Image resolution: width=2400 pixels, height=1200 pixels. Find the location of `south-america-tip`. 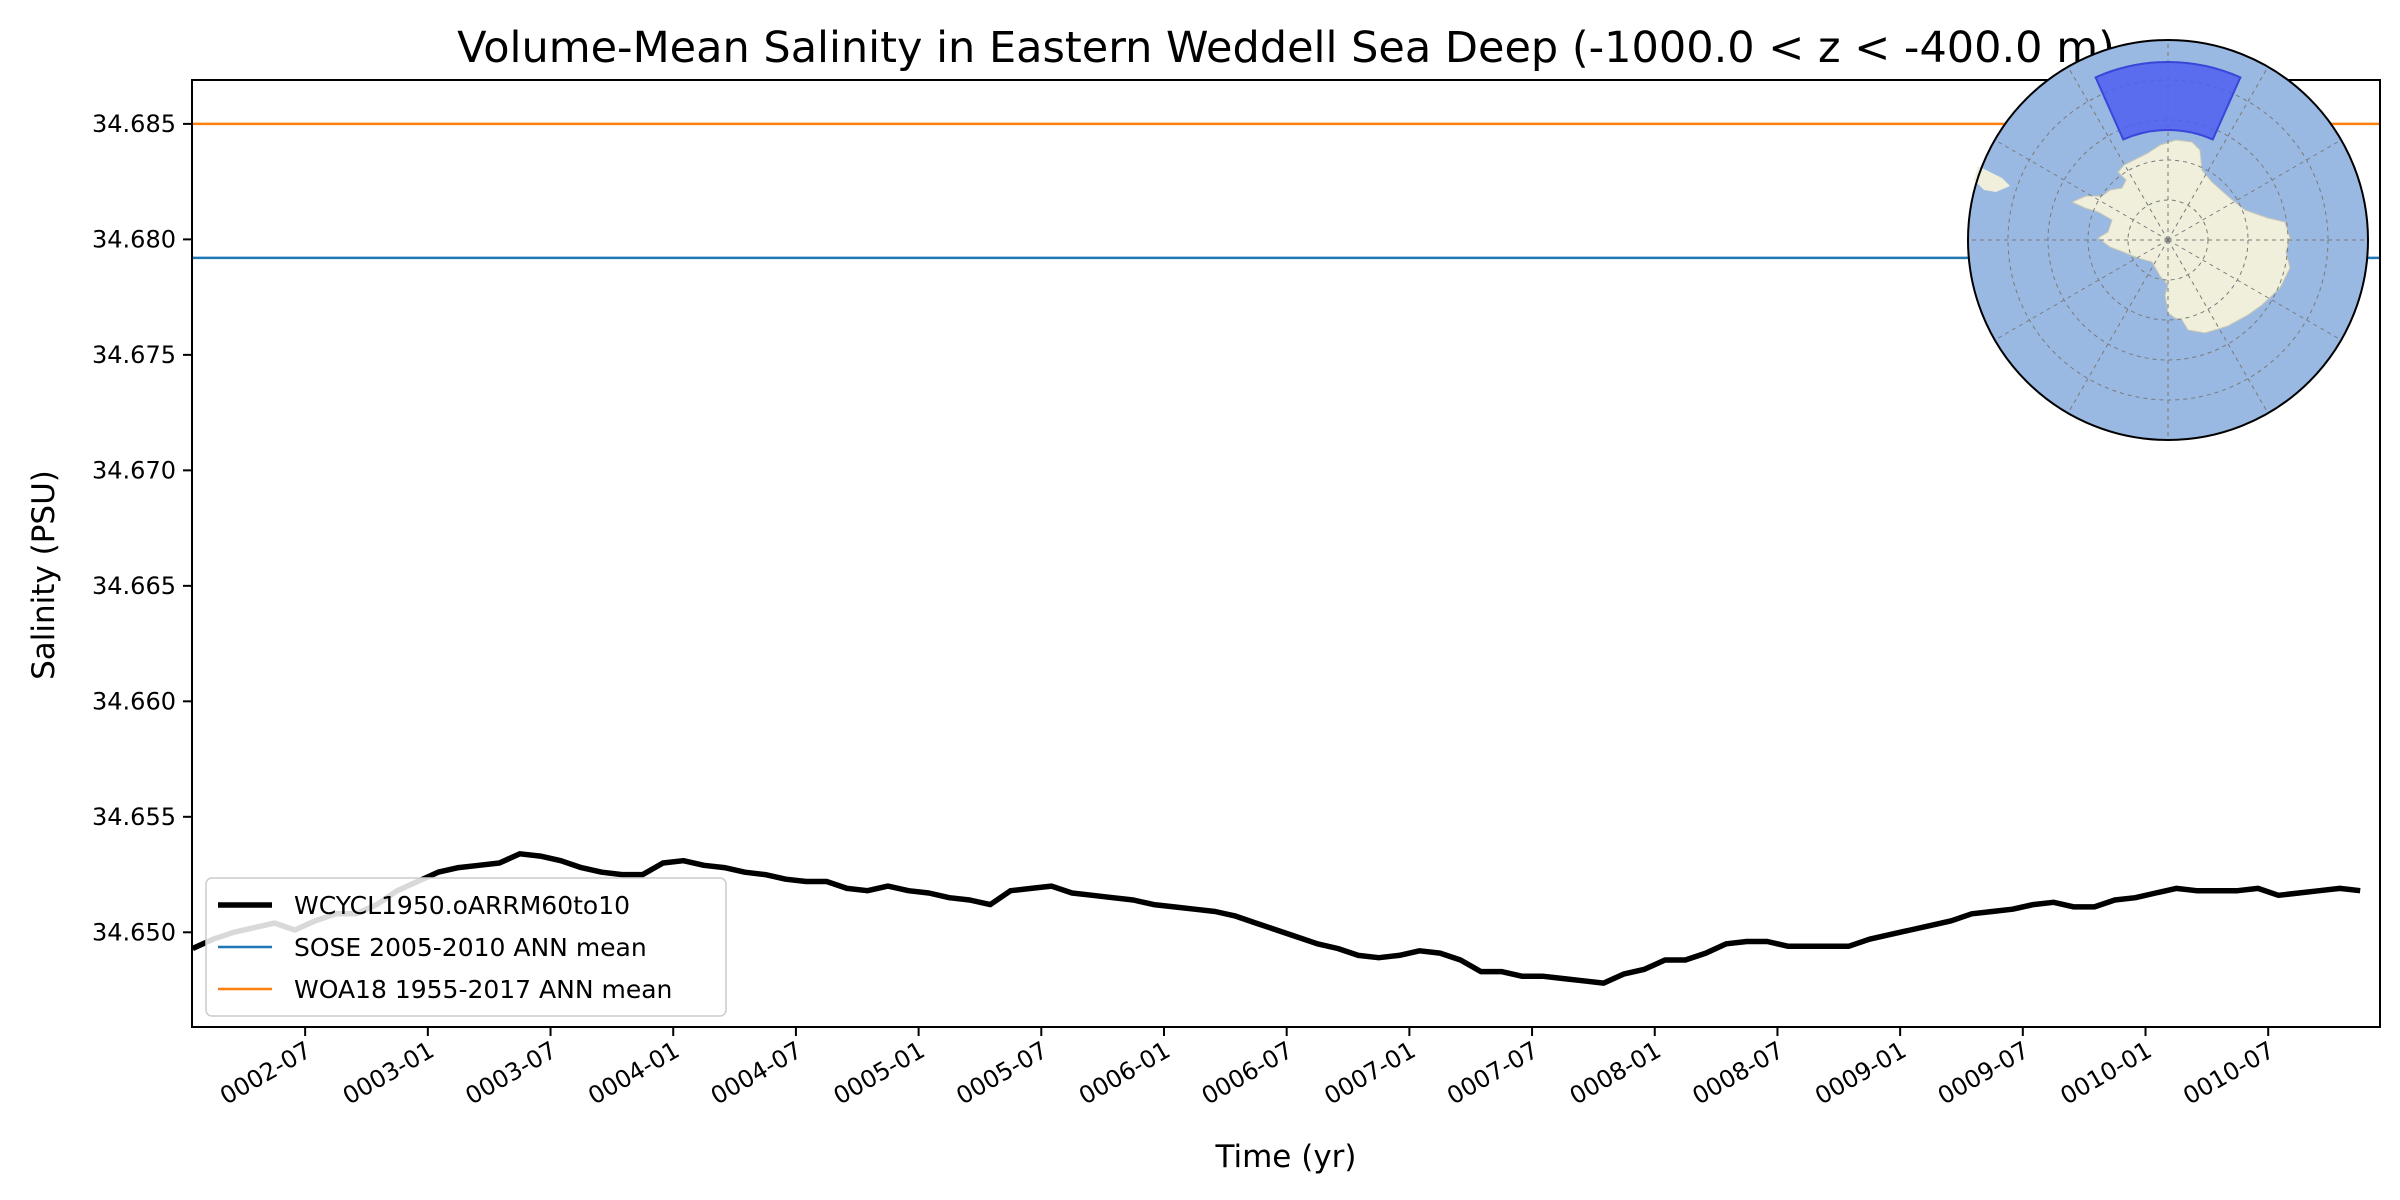

south-america-tip is located at coordinates (1992, 179).